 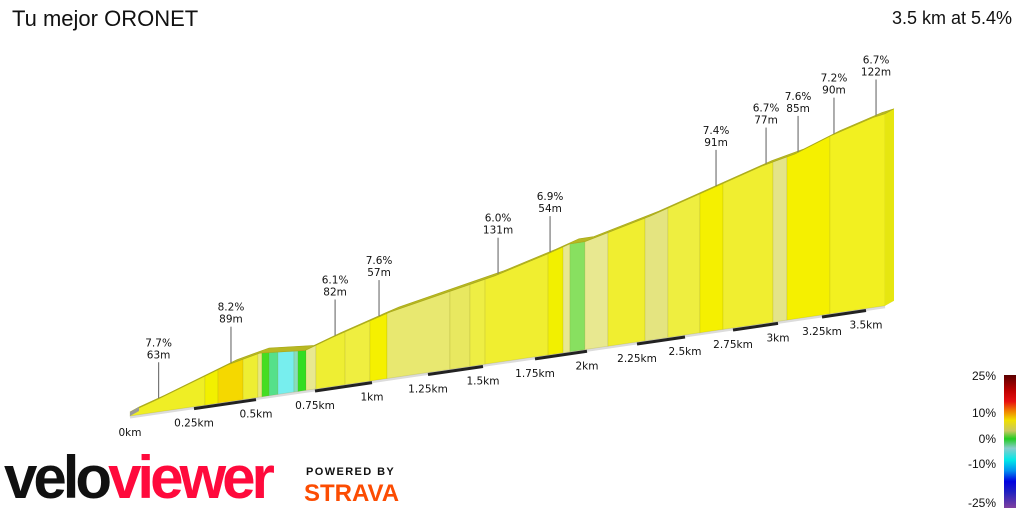 I want to click on distance-tick-label: 0km, so click(x=130, y=433).